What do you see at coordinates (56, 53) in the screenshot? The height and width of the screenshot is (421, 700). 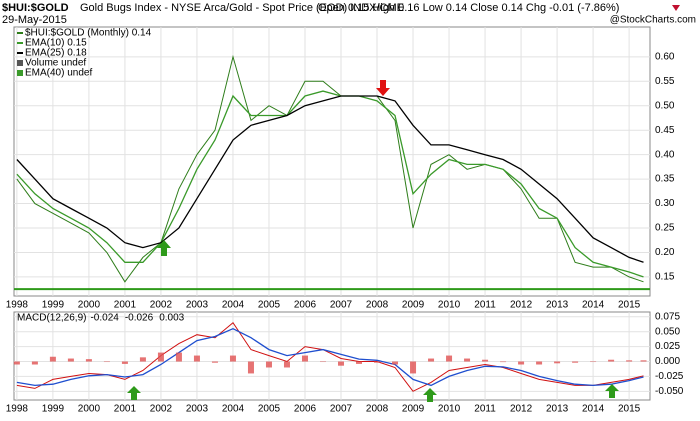 I see `legend-label: EMA(25) 0.18` at bounding box center [56, 53].